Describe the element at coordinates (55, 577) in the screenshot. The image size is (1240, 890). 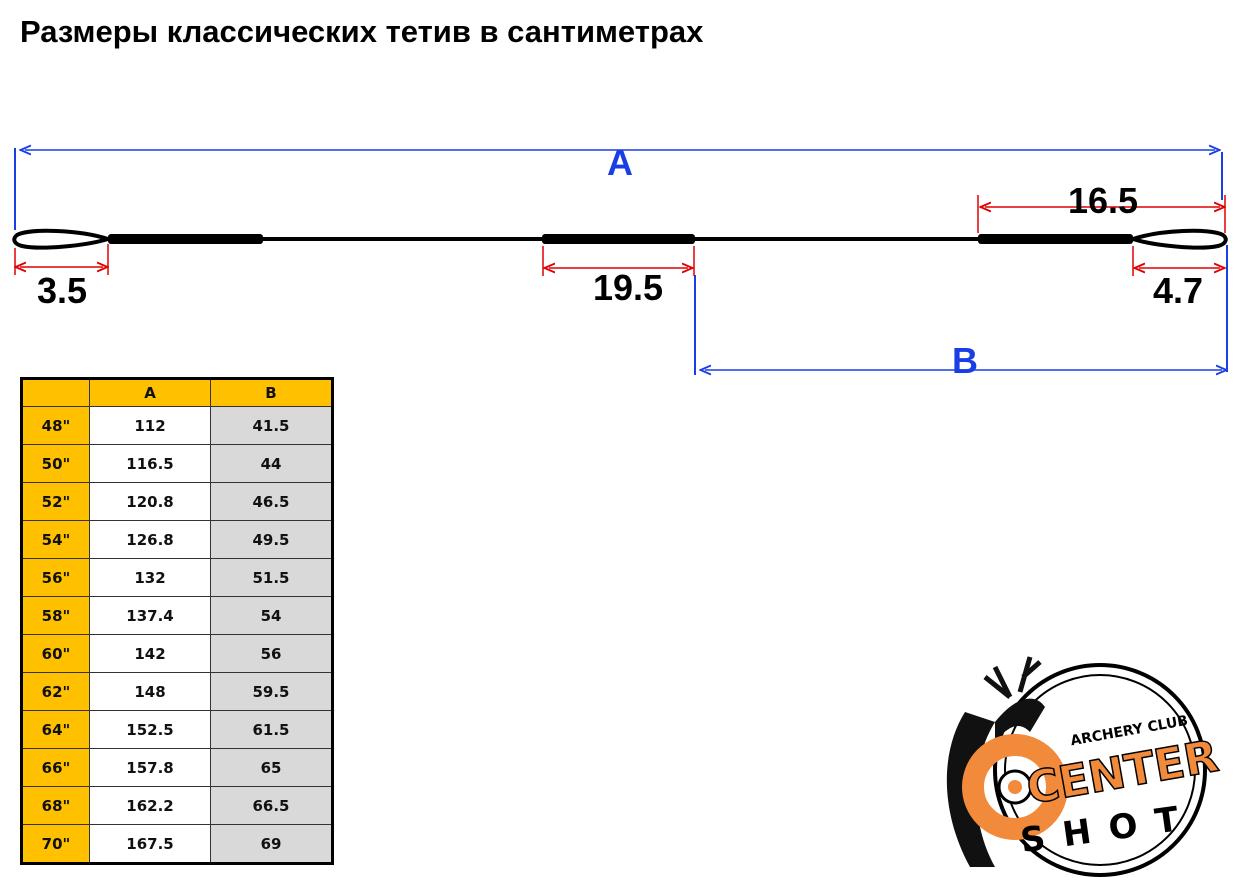
I see `cell-size: 56"` at that location.